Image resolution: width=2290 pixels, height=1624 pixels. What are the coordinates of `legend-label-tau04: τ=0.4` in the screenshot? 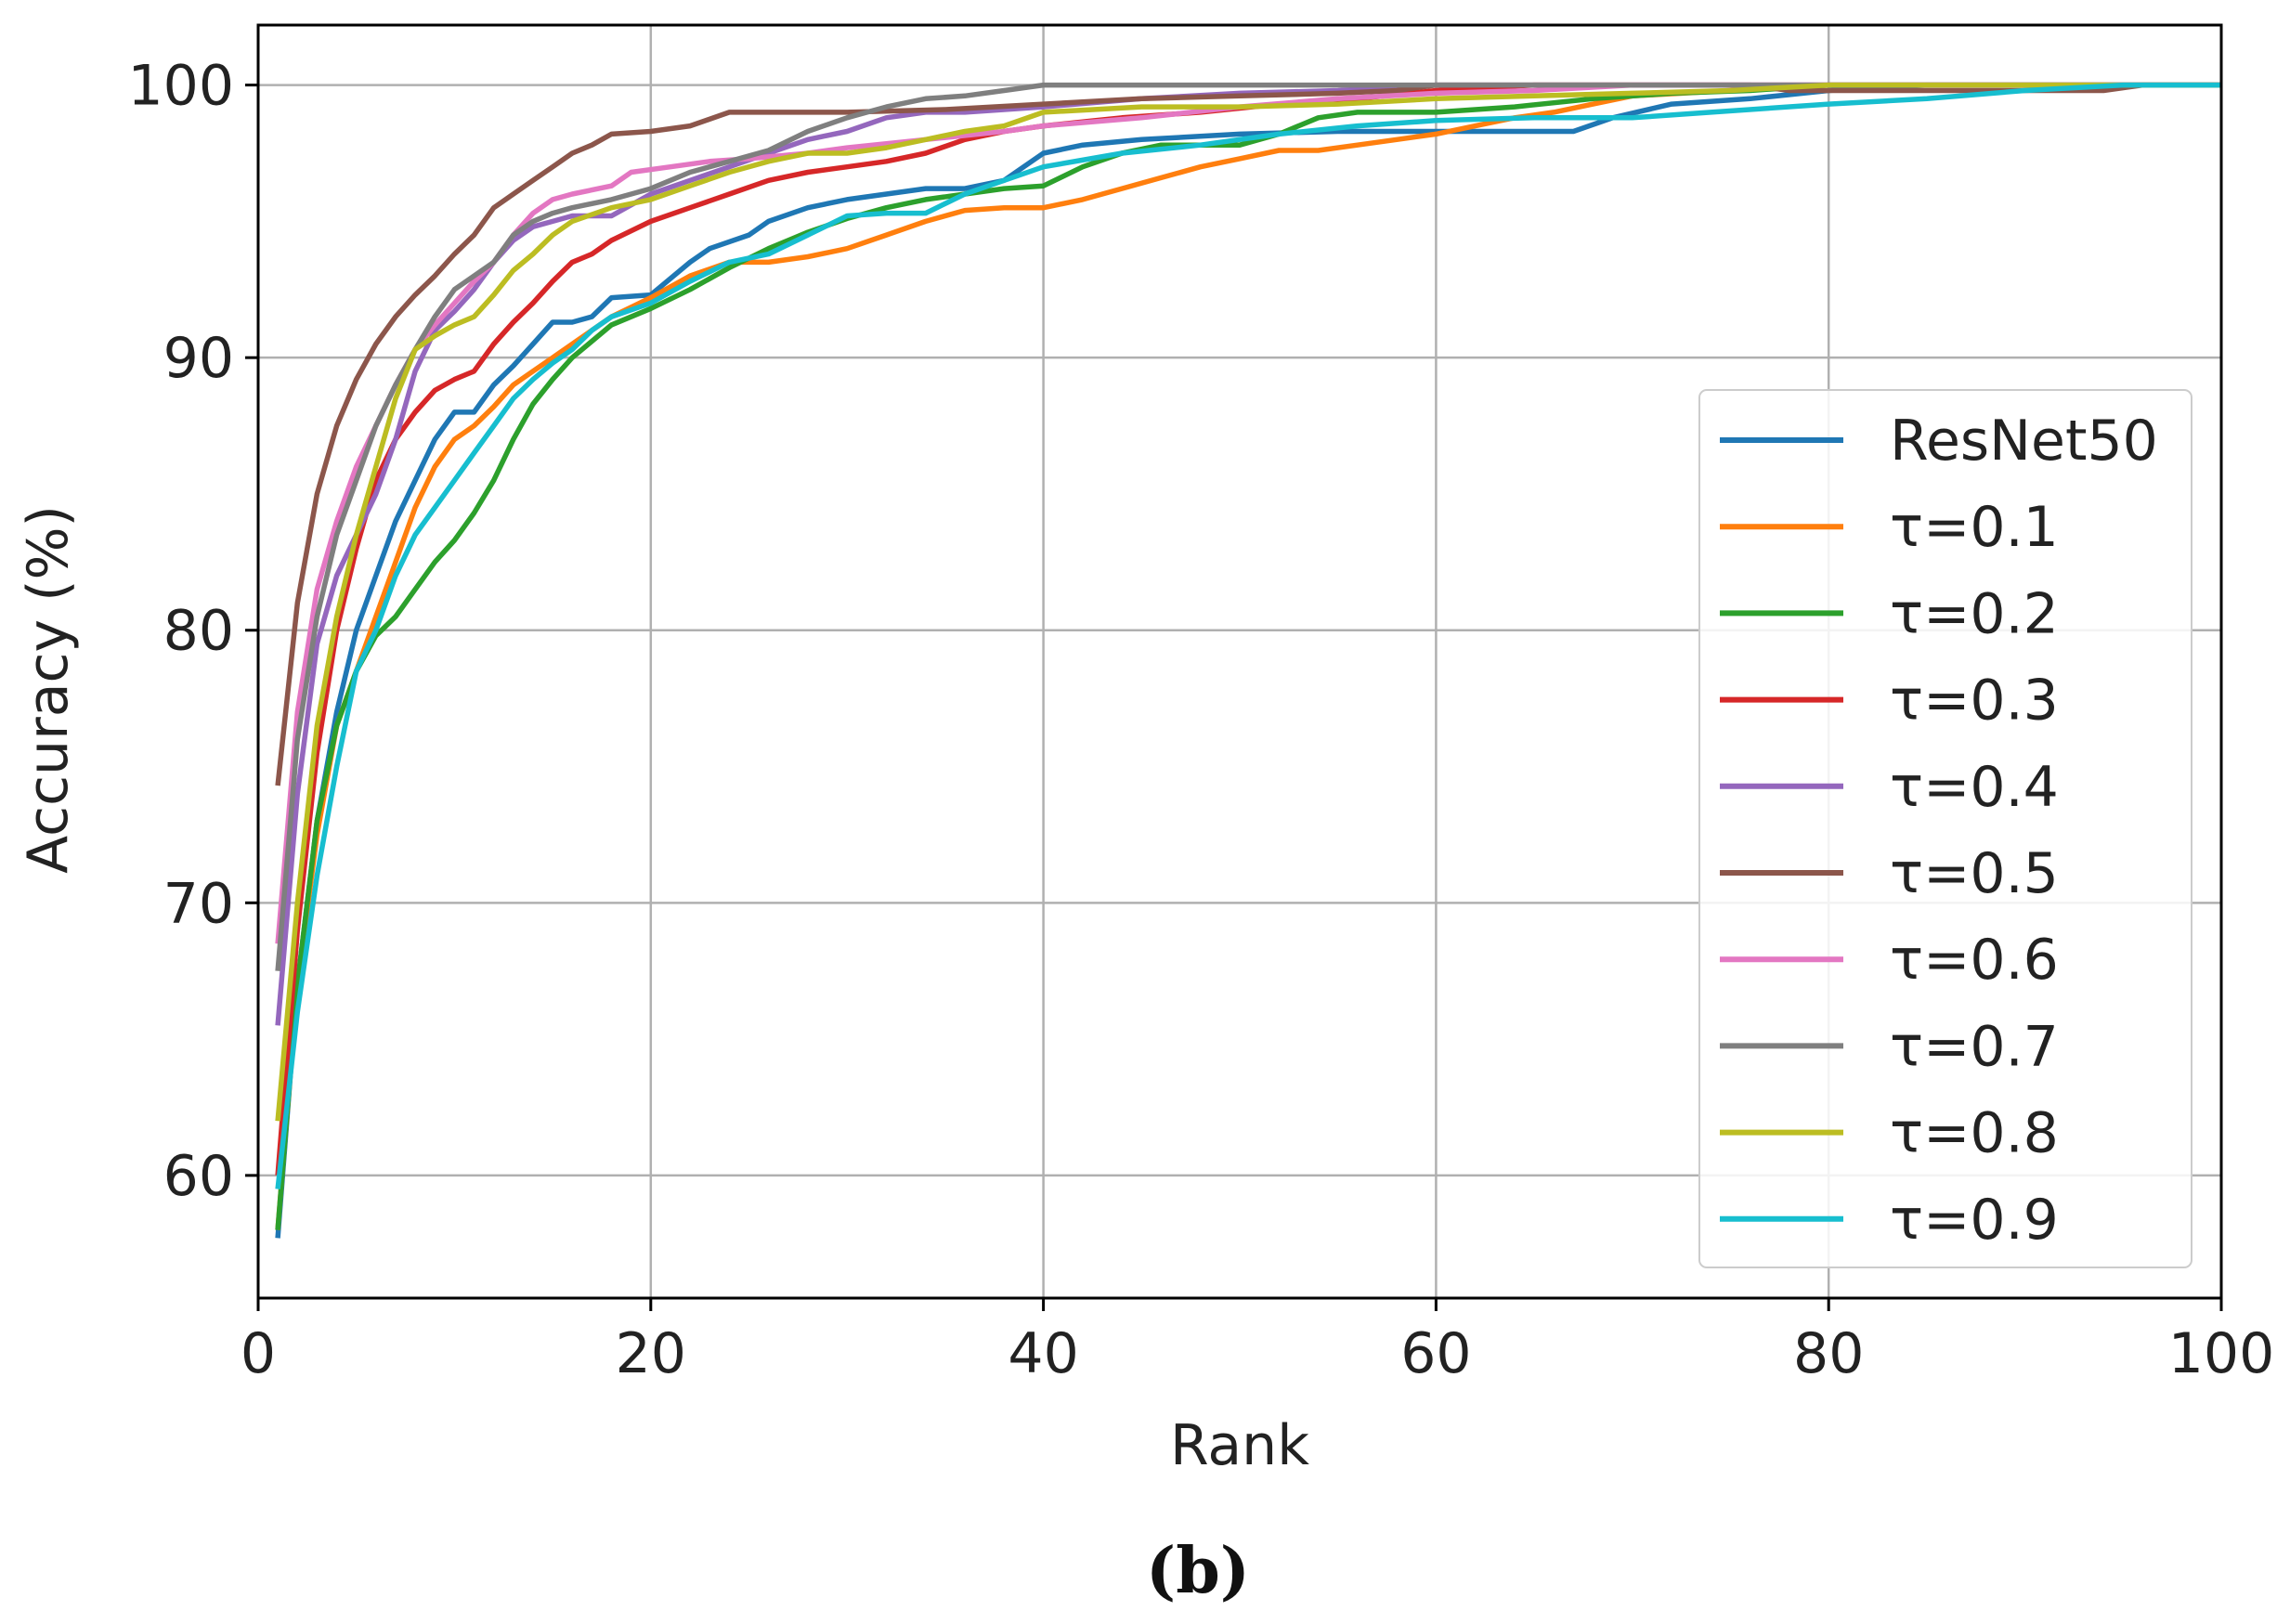 It's located at (1974, 787).